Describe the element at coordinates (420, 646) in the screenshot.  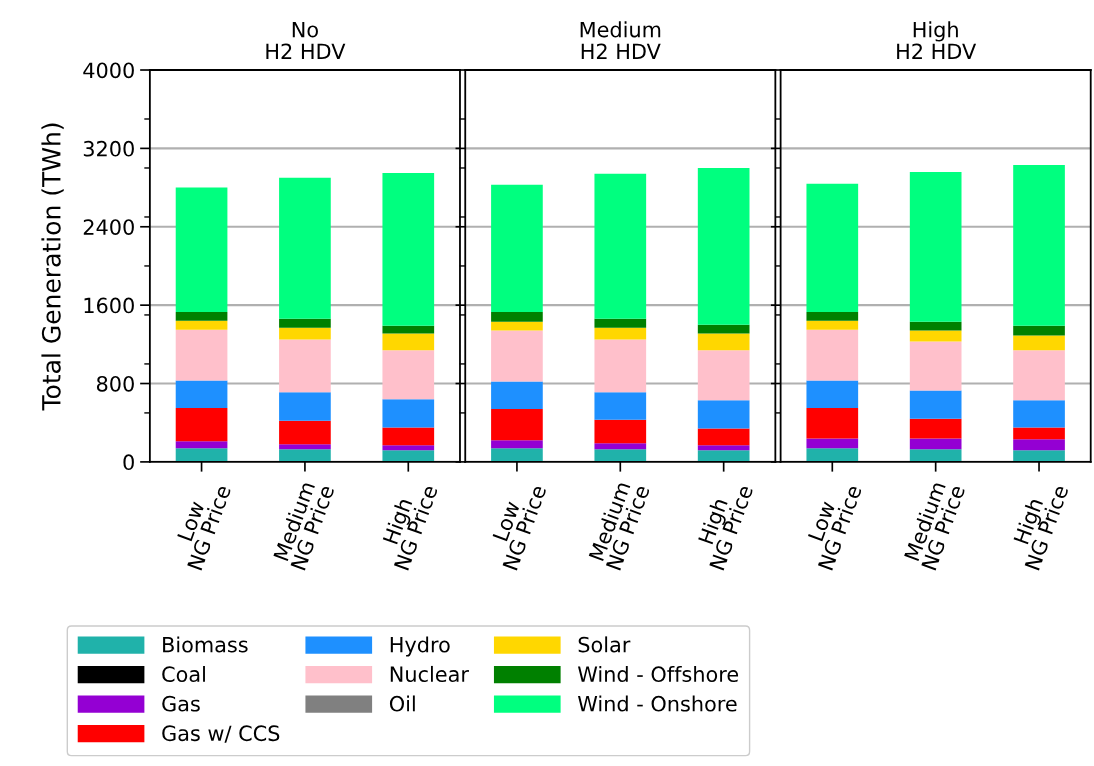
I see `legend-label: Hydro` at that location.